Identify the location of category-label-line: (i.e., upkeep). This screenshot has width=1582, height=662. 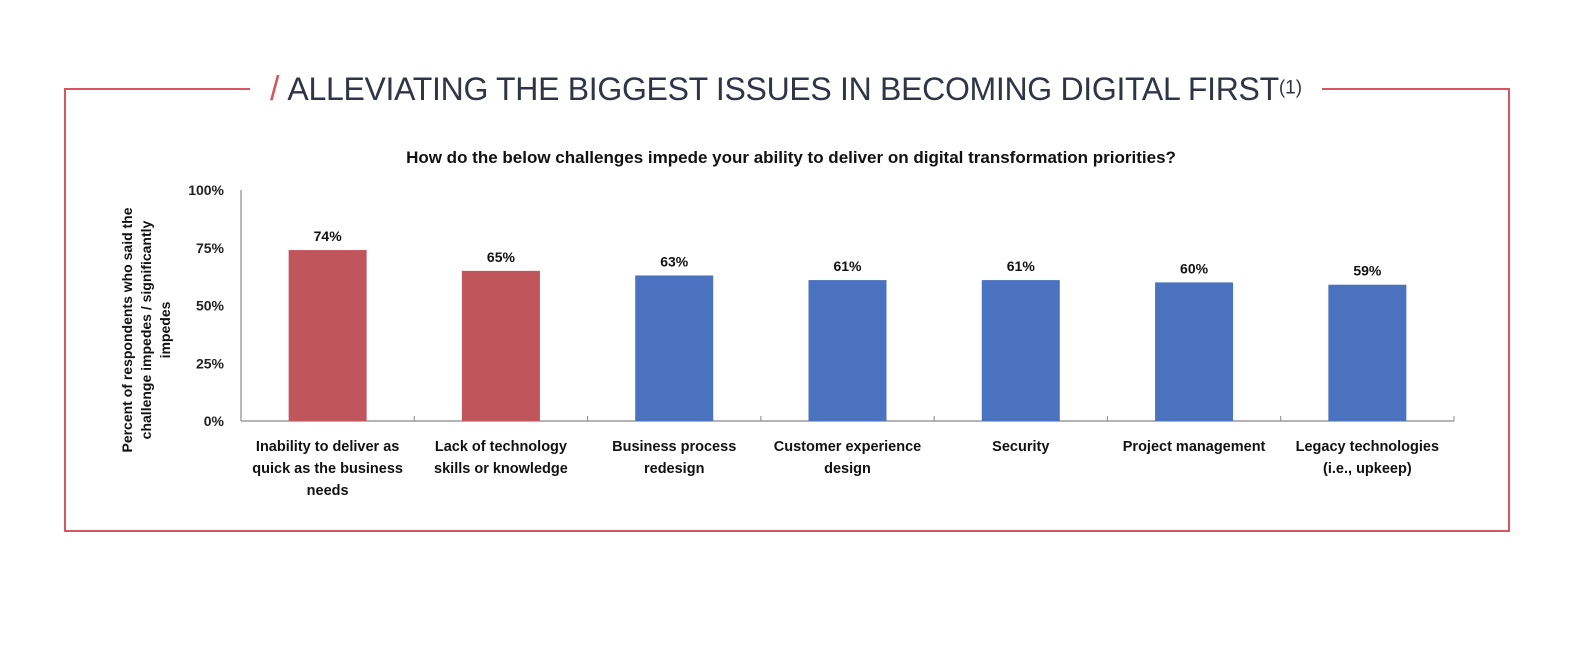
(1367, 469).